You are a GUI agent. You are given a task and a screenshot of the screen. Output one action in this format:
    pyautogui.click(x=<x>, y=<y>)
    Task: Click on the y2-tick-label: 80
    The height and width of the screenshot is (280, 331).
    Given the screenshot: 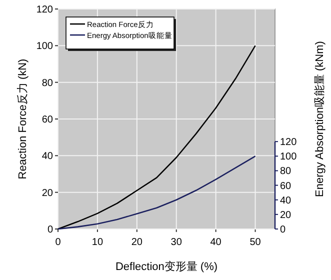 What is the action you would take?
    pyautogui.click(x=286, y=172)
    